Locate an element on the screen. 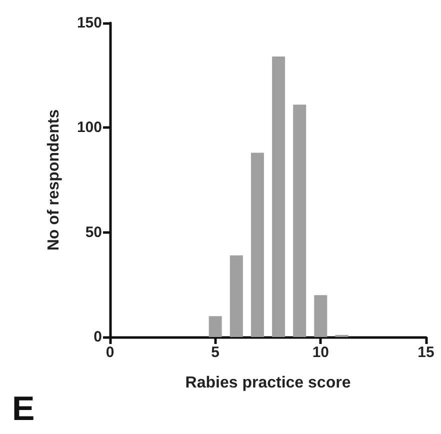 This screenshot has height=434, width=441. x-tick-label: 0 is located at coordinates (110, 352).